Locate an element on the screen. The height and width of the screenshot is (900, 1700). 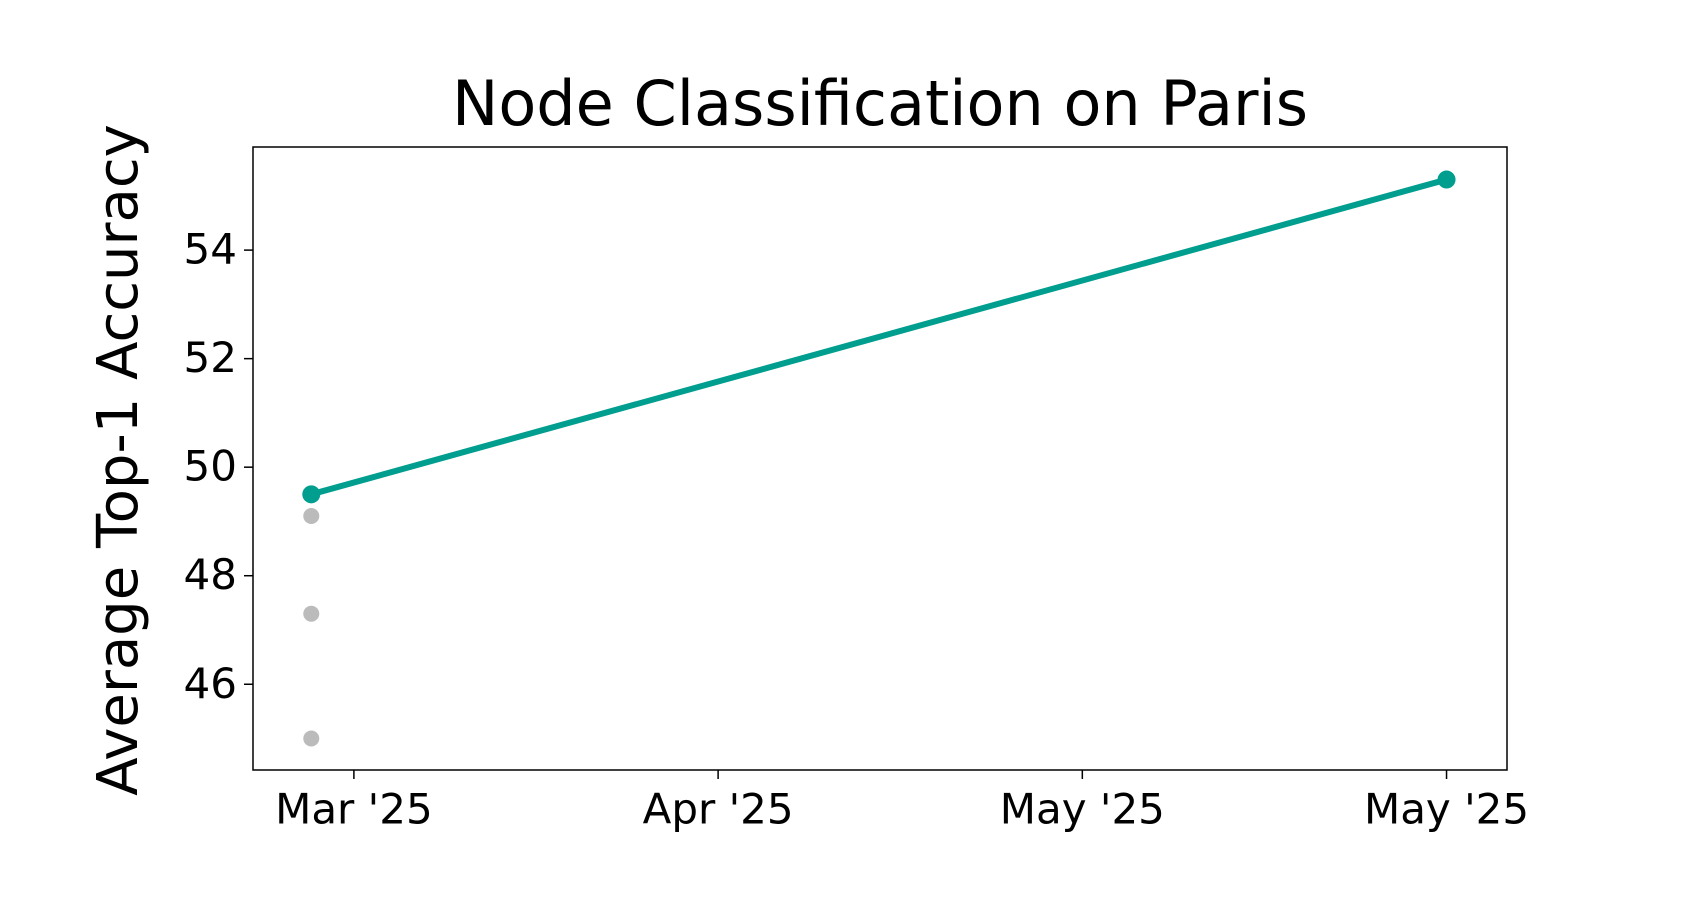
y-tick-label: 54 is located at coordinates (210, 249).